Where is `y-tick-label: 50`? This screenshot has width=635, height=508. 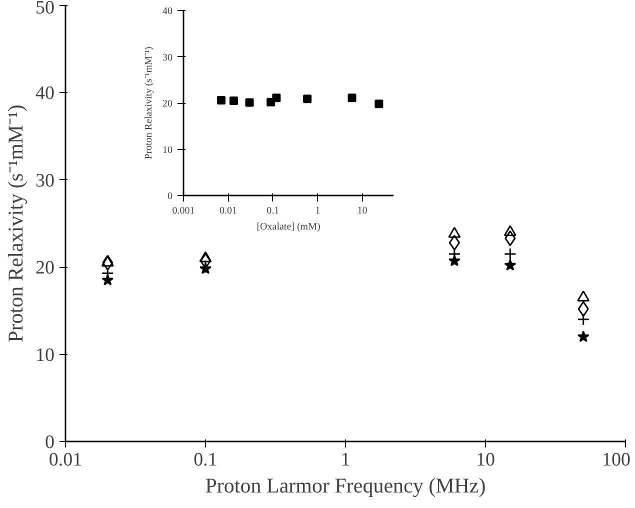 y-tick-label: 50 is located at coordinates (45, 9).